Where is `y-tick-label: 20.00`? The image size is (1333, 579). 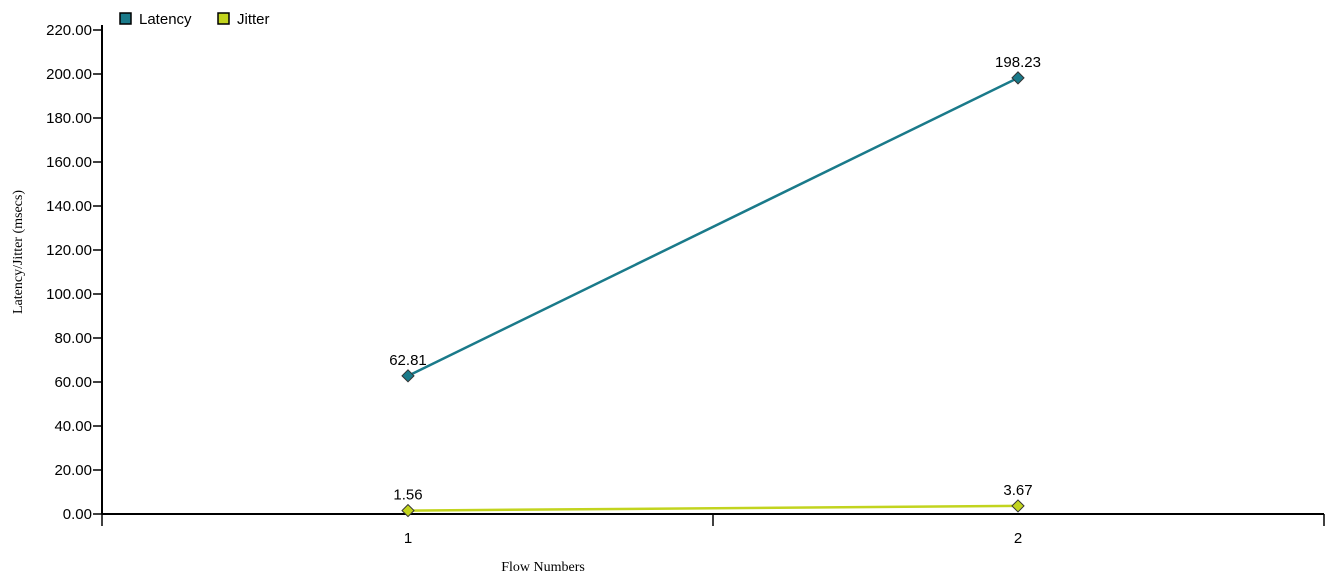 y-tick-label: 20.00 is located at coordinates (73, 470).